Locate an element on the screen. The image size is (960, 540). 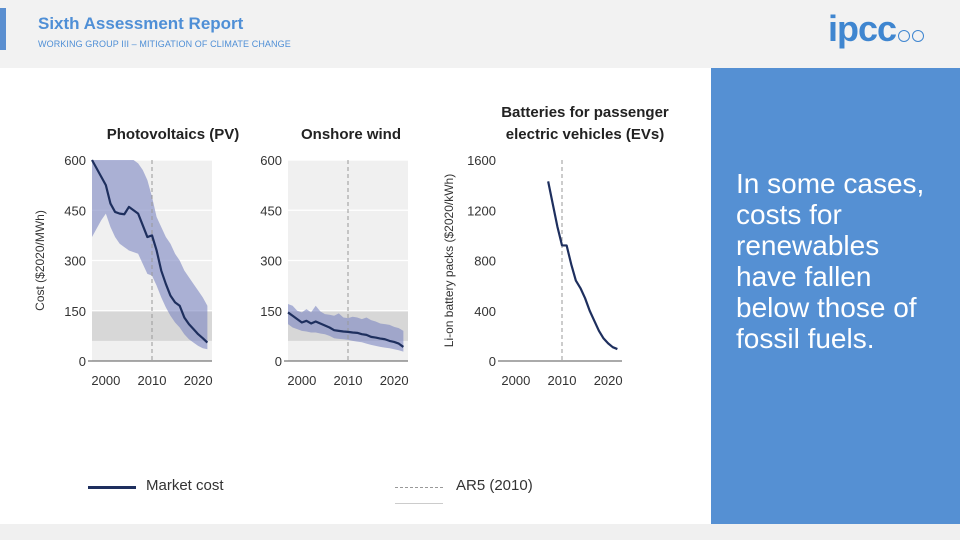
wmo-emblem-icon is located at coordinates (904, 36).